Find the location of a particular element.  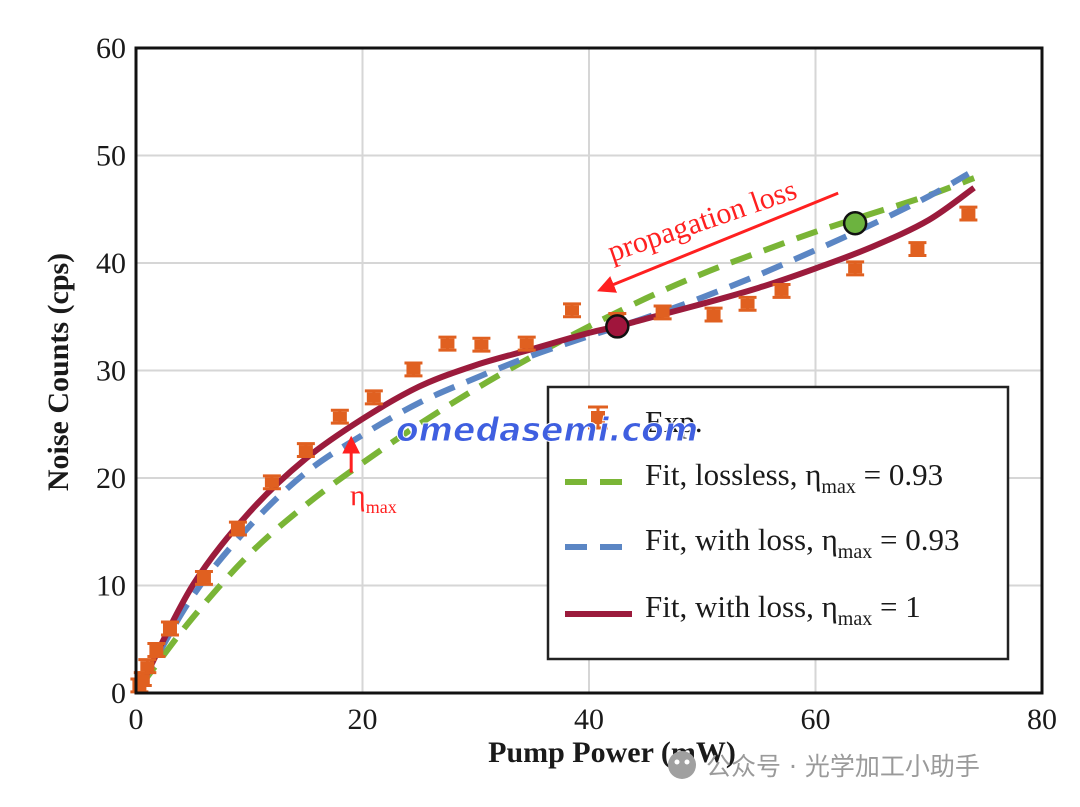

legend-entry-with-loss-093: Fit, with loss, ηmax = 0.93 is located at coordinates (762, 542).